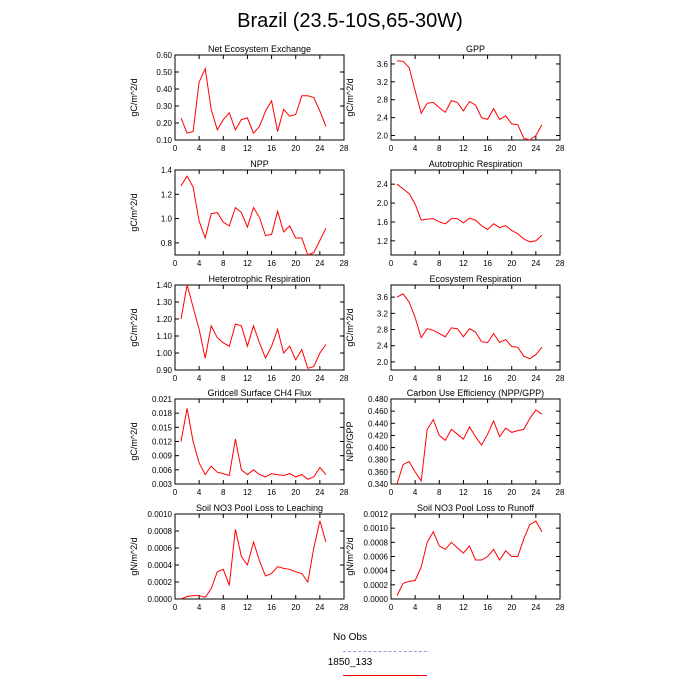  What do you see at coordinates (259, 164) in the screenshot?
I see `chart-title: NPP` at bounding box center [259, 164].